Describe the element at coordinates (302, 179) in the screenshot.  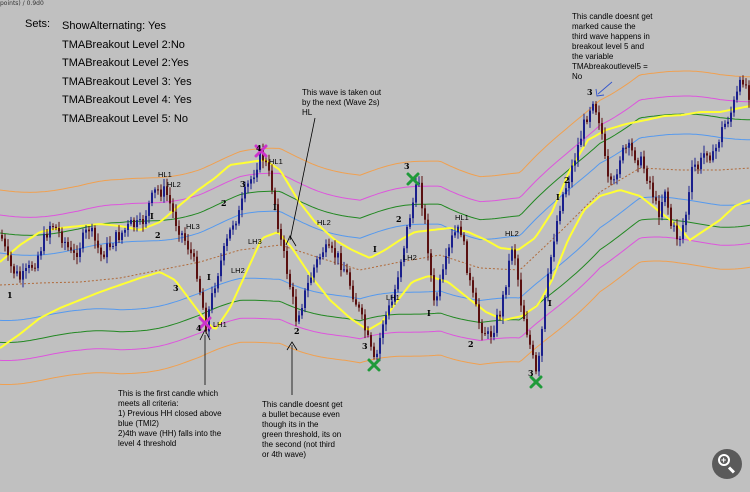
I see `pointer-wave-taken-out` at that location.